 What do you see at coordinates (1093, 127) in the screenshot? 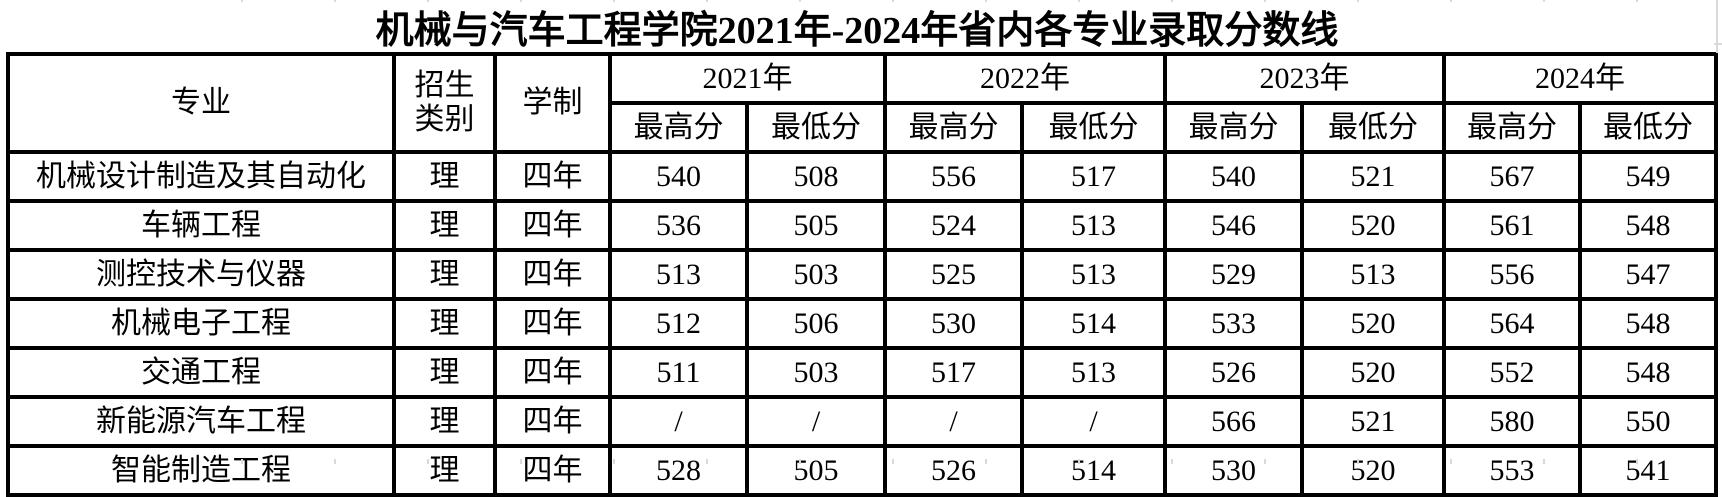
I see `header-min-2022: 最低分` at bounding box center [1093, 127].